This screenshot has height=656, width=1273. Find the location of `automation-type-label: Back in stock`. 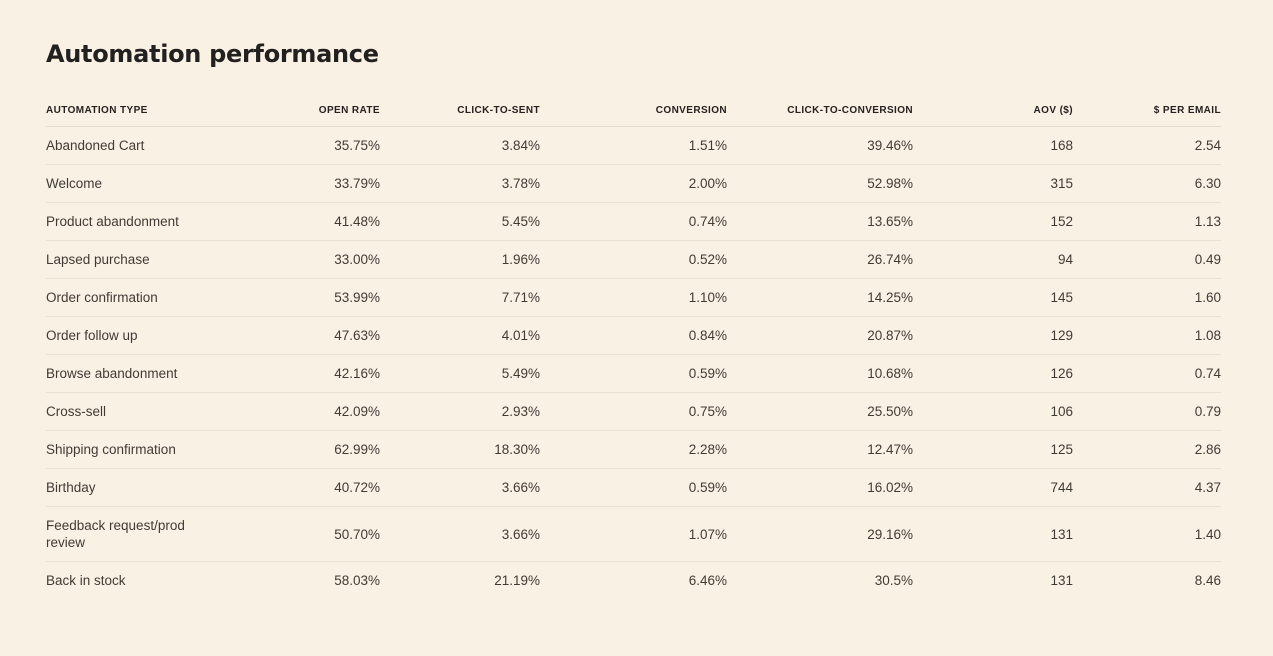

automation-type-label: Back in stock is located at coordinates (86, 580).